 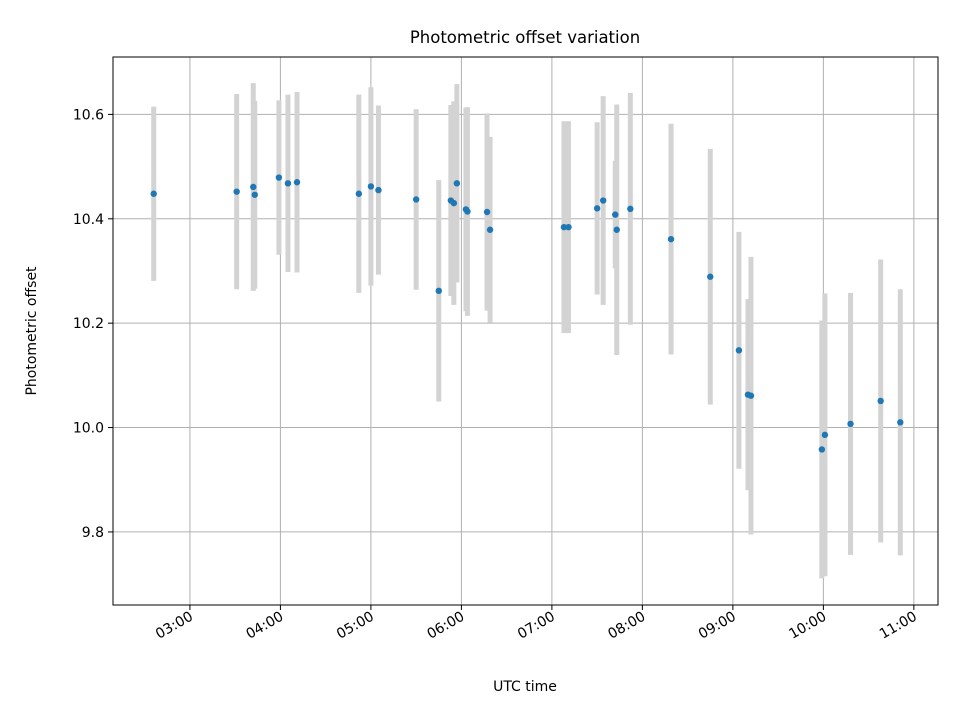 What do you see at coordinates (93, 533) in the screenshot?
I see `y-tick-label: 9.8` at bounding box center [93, 533].